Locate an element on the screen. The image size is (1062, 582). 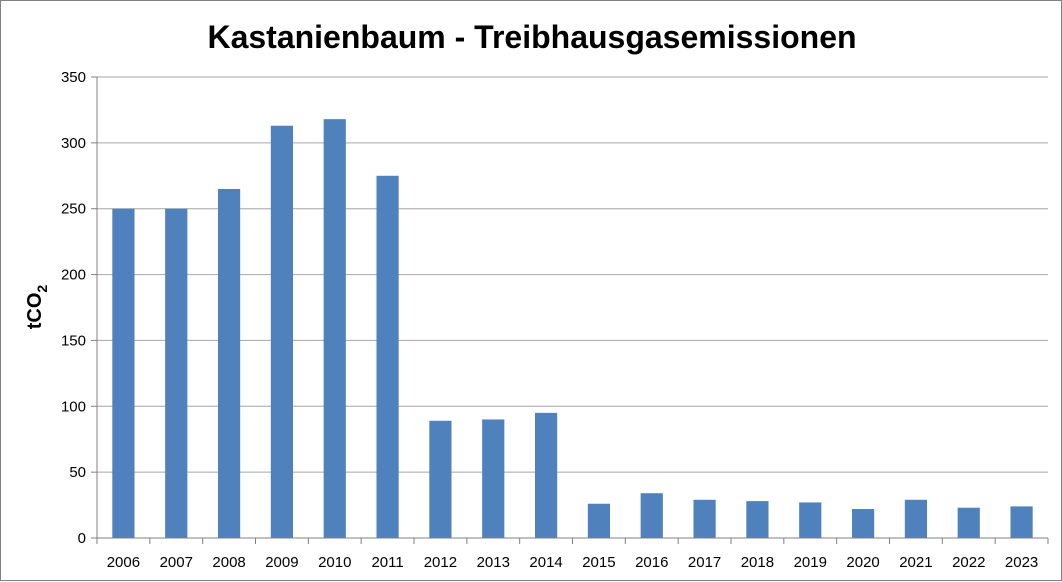
x-tick-label: 2015 is located at coordinates (598, 562).